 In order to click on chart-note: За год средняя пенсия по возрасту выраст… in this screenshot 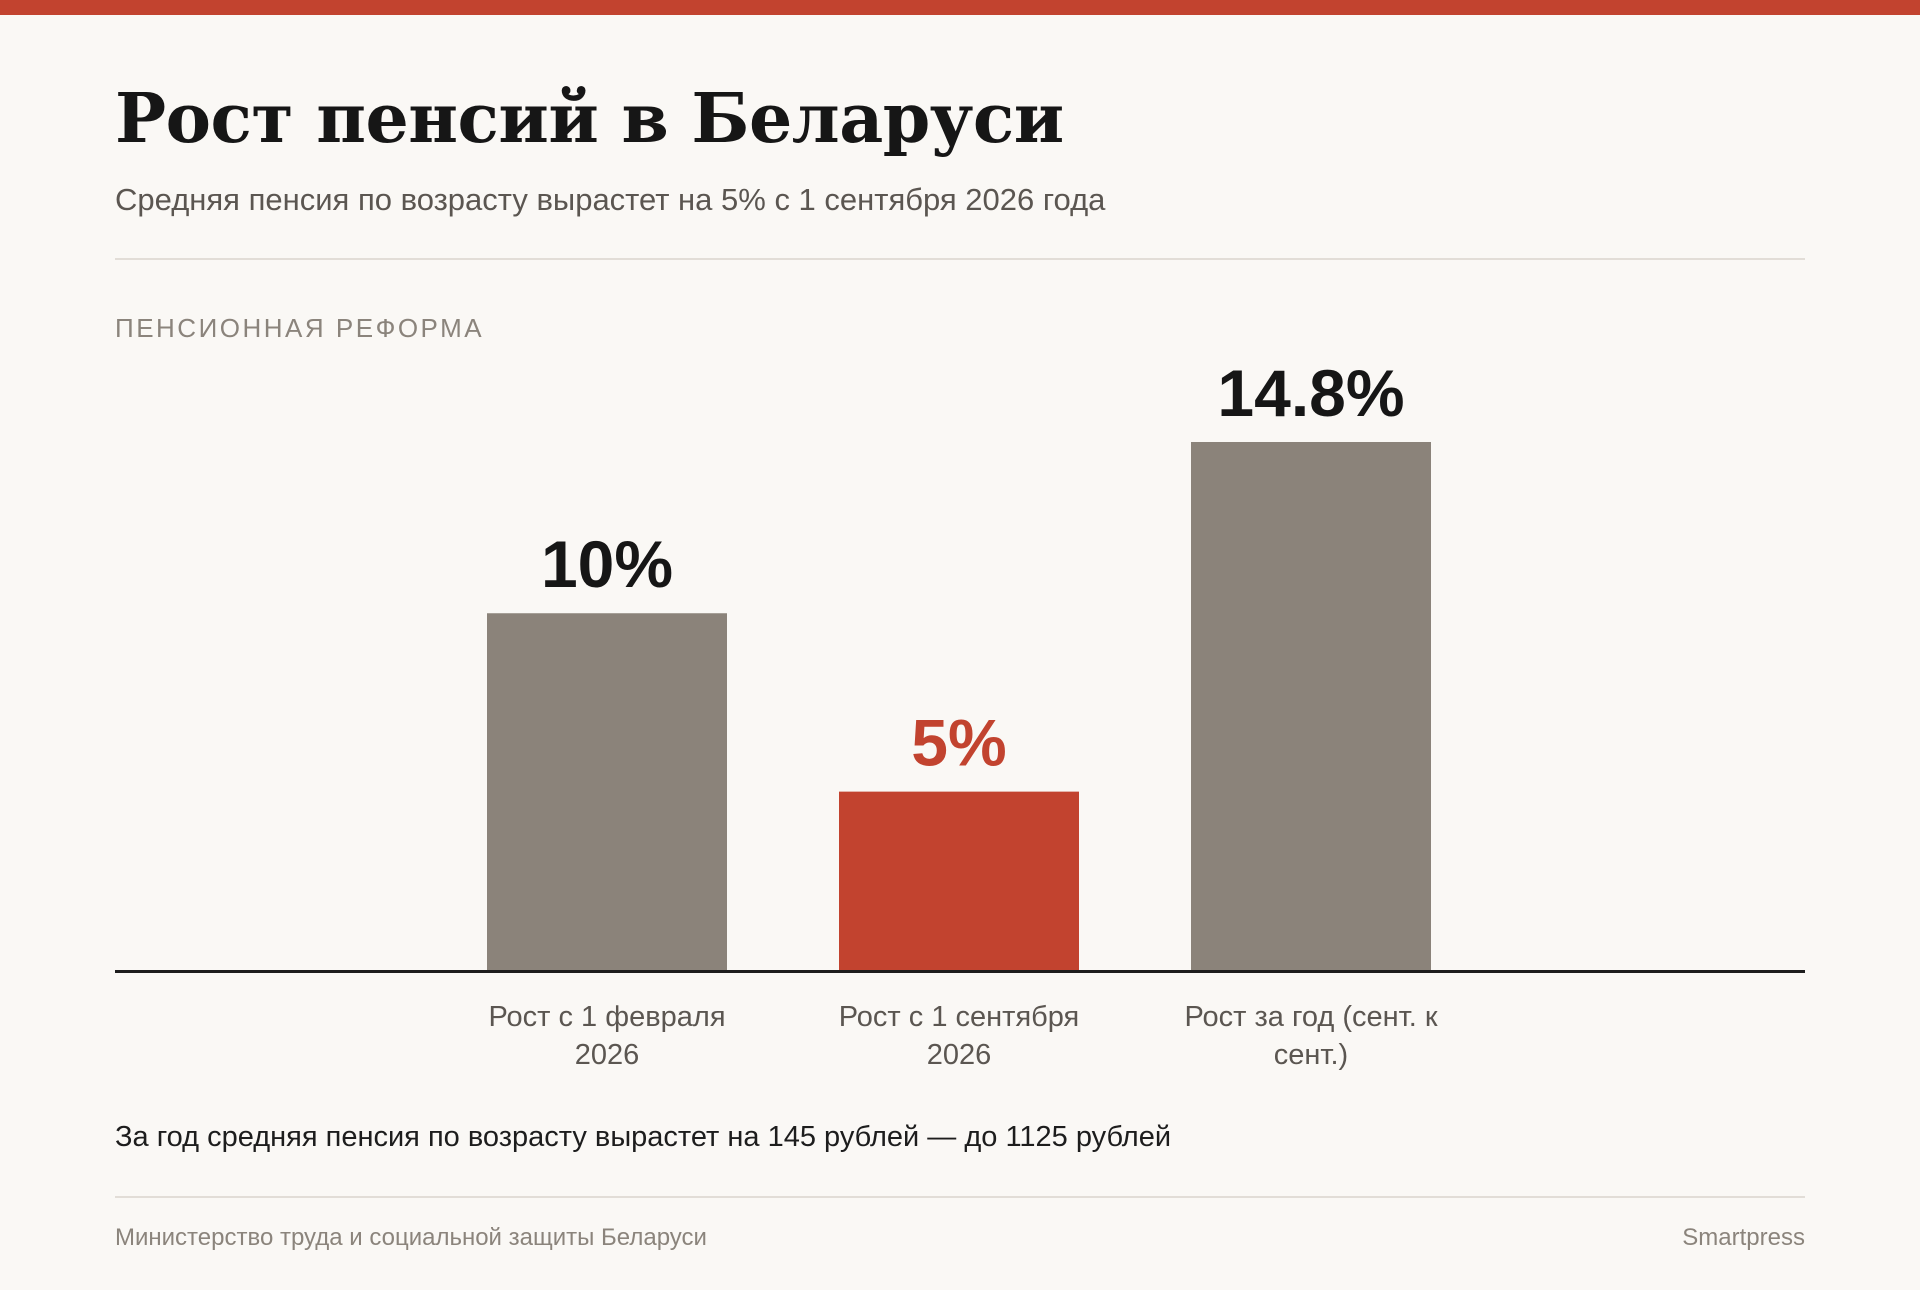, I will do `click(643, 1137)`.